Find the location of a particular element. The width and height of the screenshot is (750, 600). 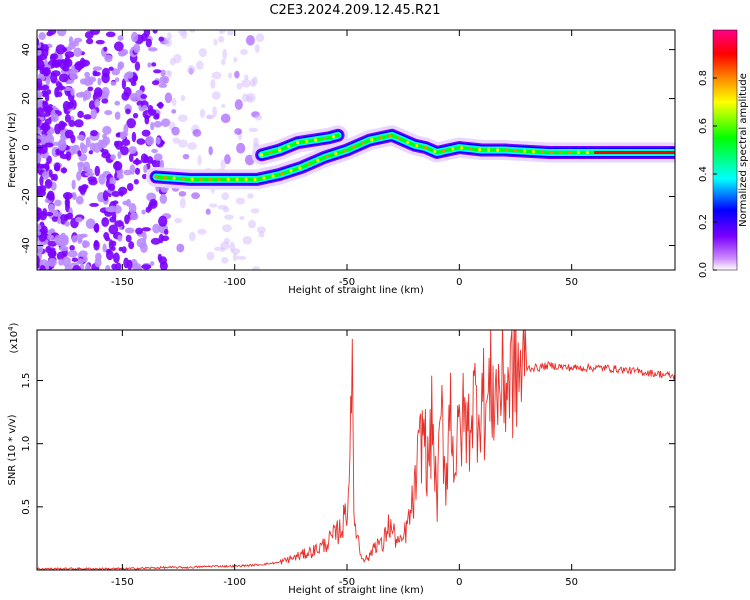

snr-xtick-label: 50 is located at coordinates (571, 582).